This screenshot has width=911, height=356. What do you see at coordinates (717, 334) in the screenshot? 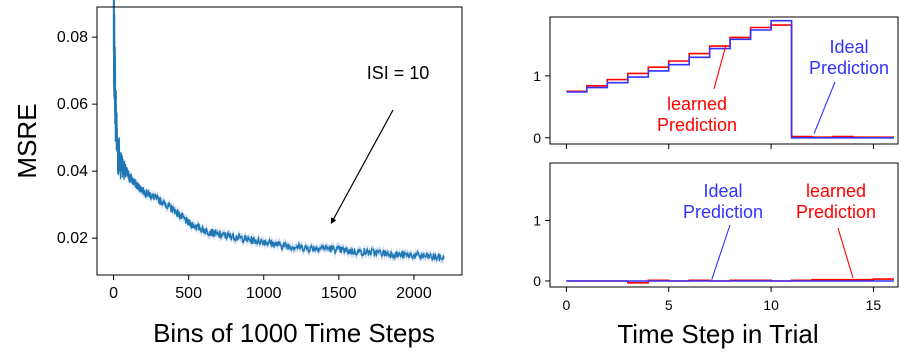
I see `bottom-xlabel: Time Step in Trial` at bounding box center [717, 334].